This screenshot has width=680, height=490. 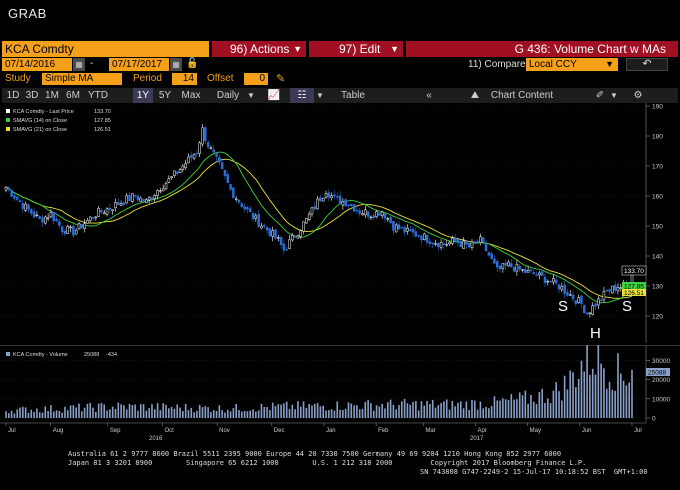 I want to click on edit-chart-icon: ✐, so click(x=600, y=95).